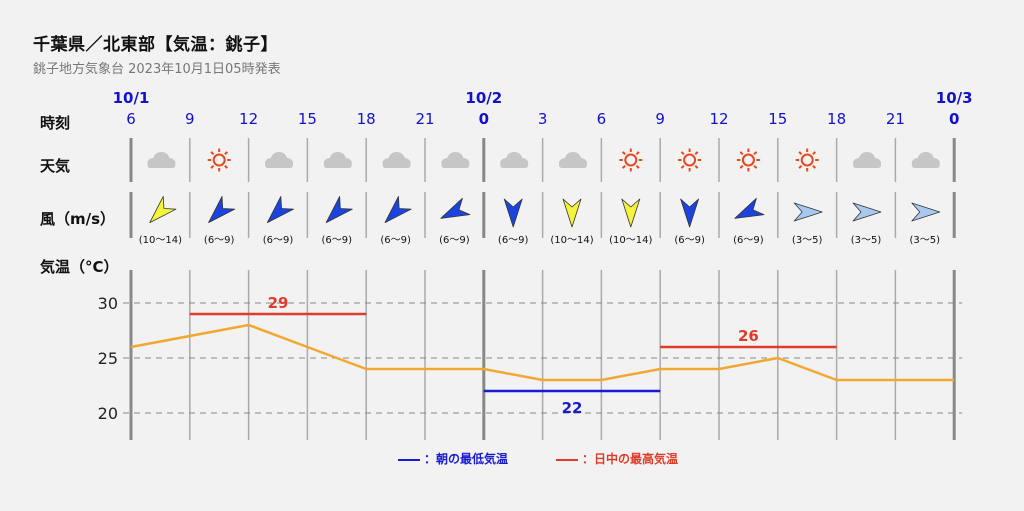  I want to click on row-label-wind: 風（m/s）, so click(78, 219).